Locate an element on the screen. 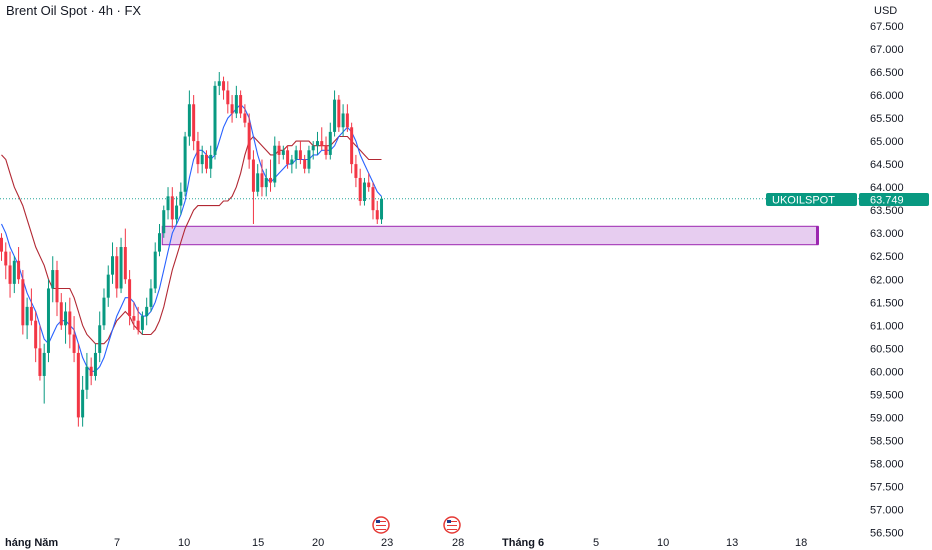 The height and width of the screenshot is (550, 932). x-tick-label: 10 is located at coordinates (184, 543).